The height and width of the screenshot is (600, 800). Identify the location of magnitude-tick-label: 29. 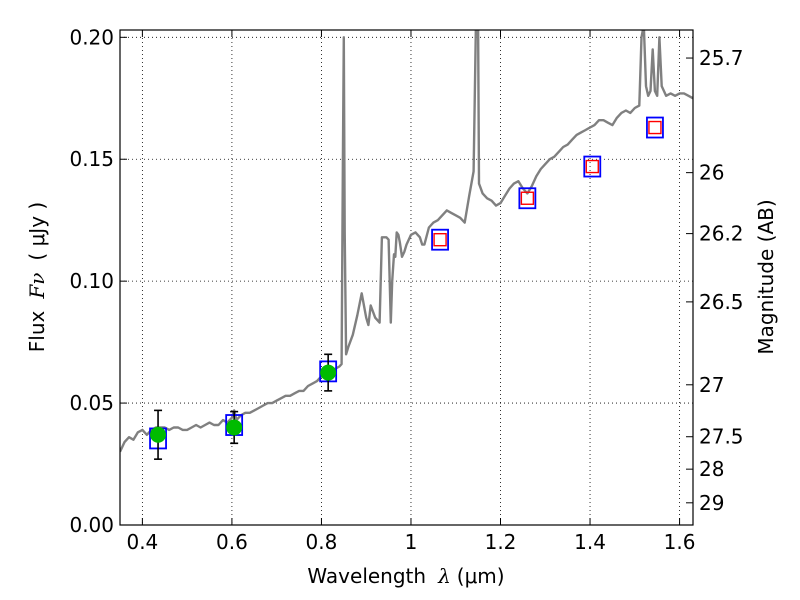
(711, 503).